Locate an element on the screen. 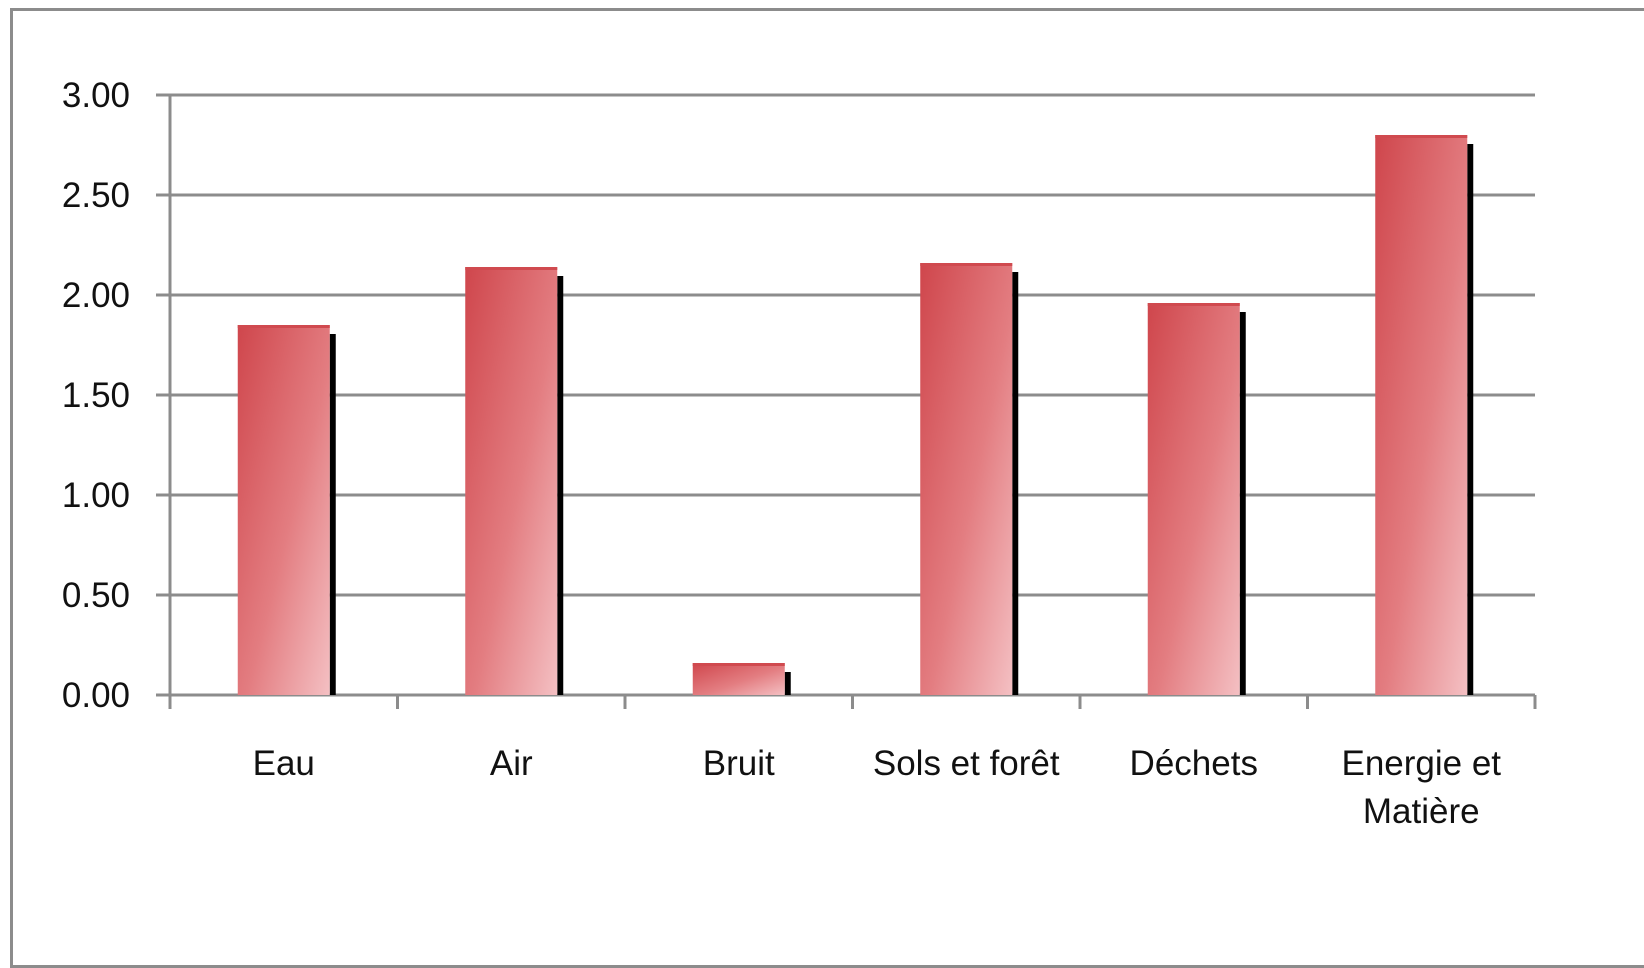  y-tick-label: 0.50 is located at coordinates (96, 595).